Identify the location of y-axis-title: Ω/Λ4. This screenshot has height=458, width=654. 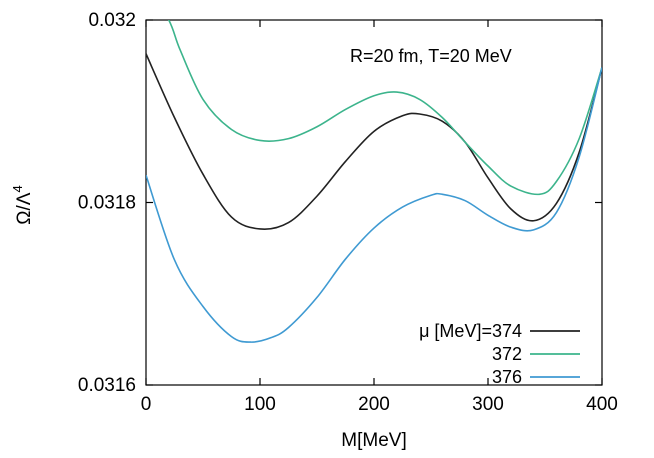
(22, 204).